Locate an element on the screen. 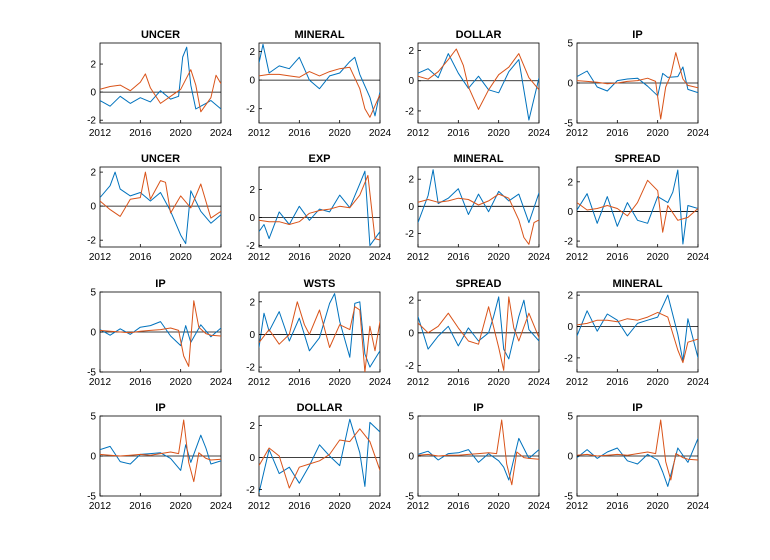  subplot-12: 2012 2016 2020 2024 -2 0 2 MINERAL is located at coordinates (636, 333).